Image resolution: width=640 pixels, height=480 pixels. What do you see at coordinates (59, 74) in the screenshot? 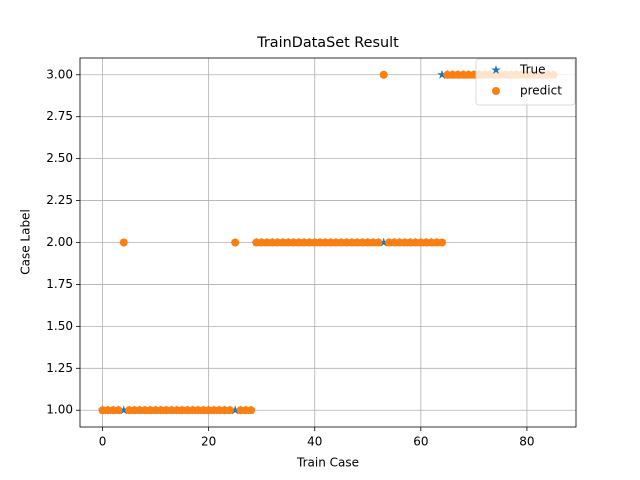
I see `y-tick-label: 3.00` at bounding box center [59, 74].